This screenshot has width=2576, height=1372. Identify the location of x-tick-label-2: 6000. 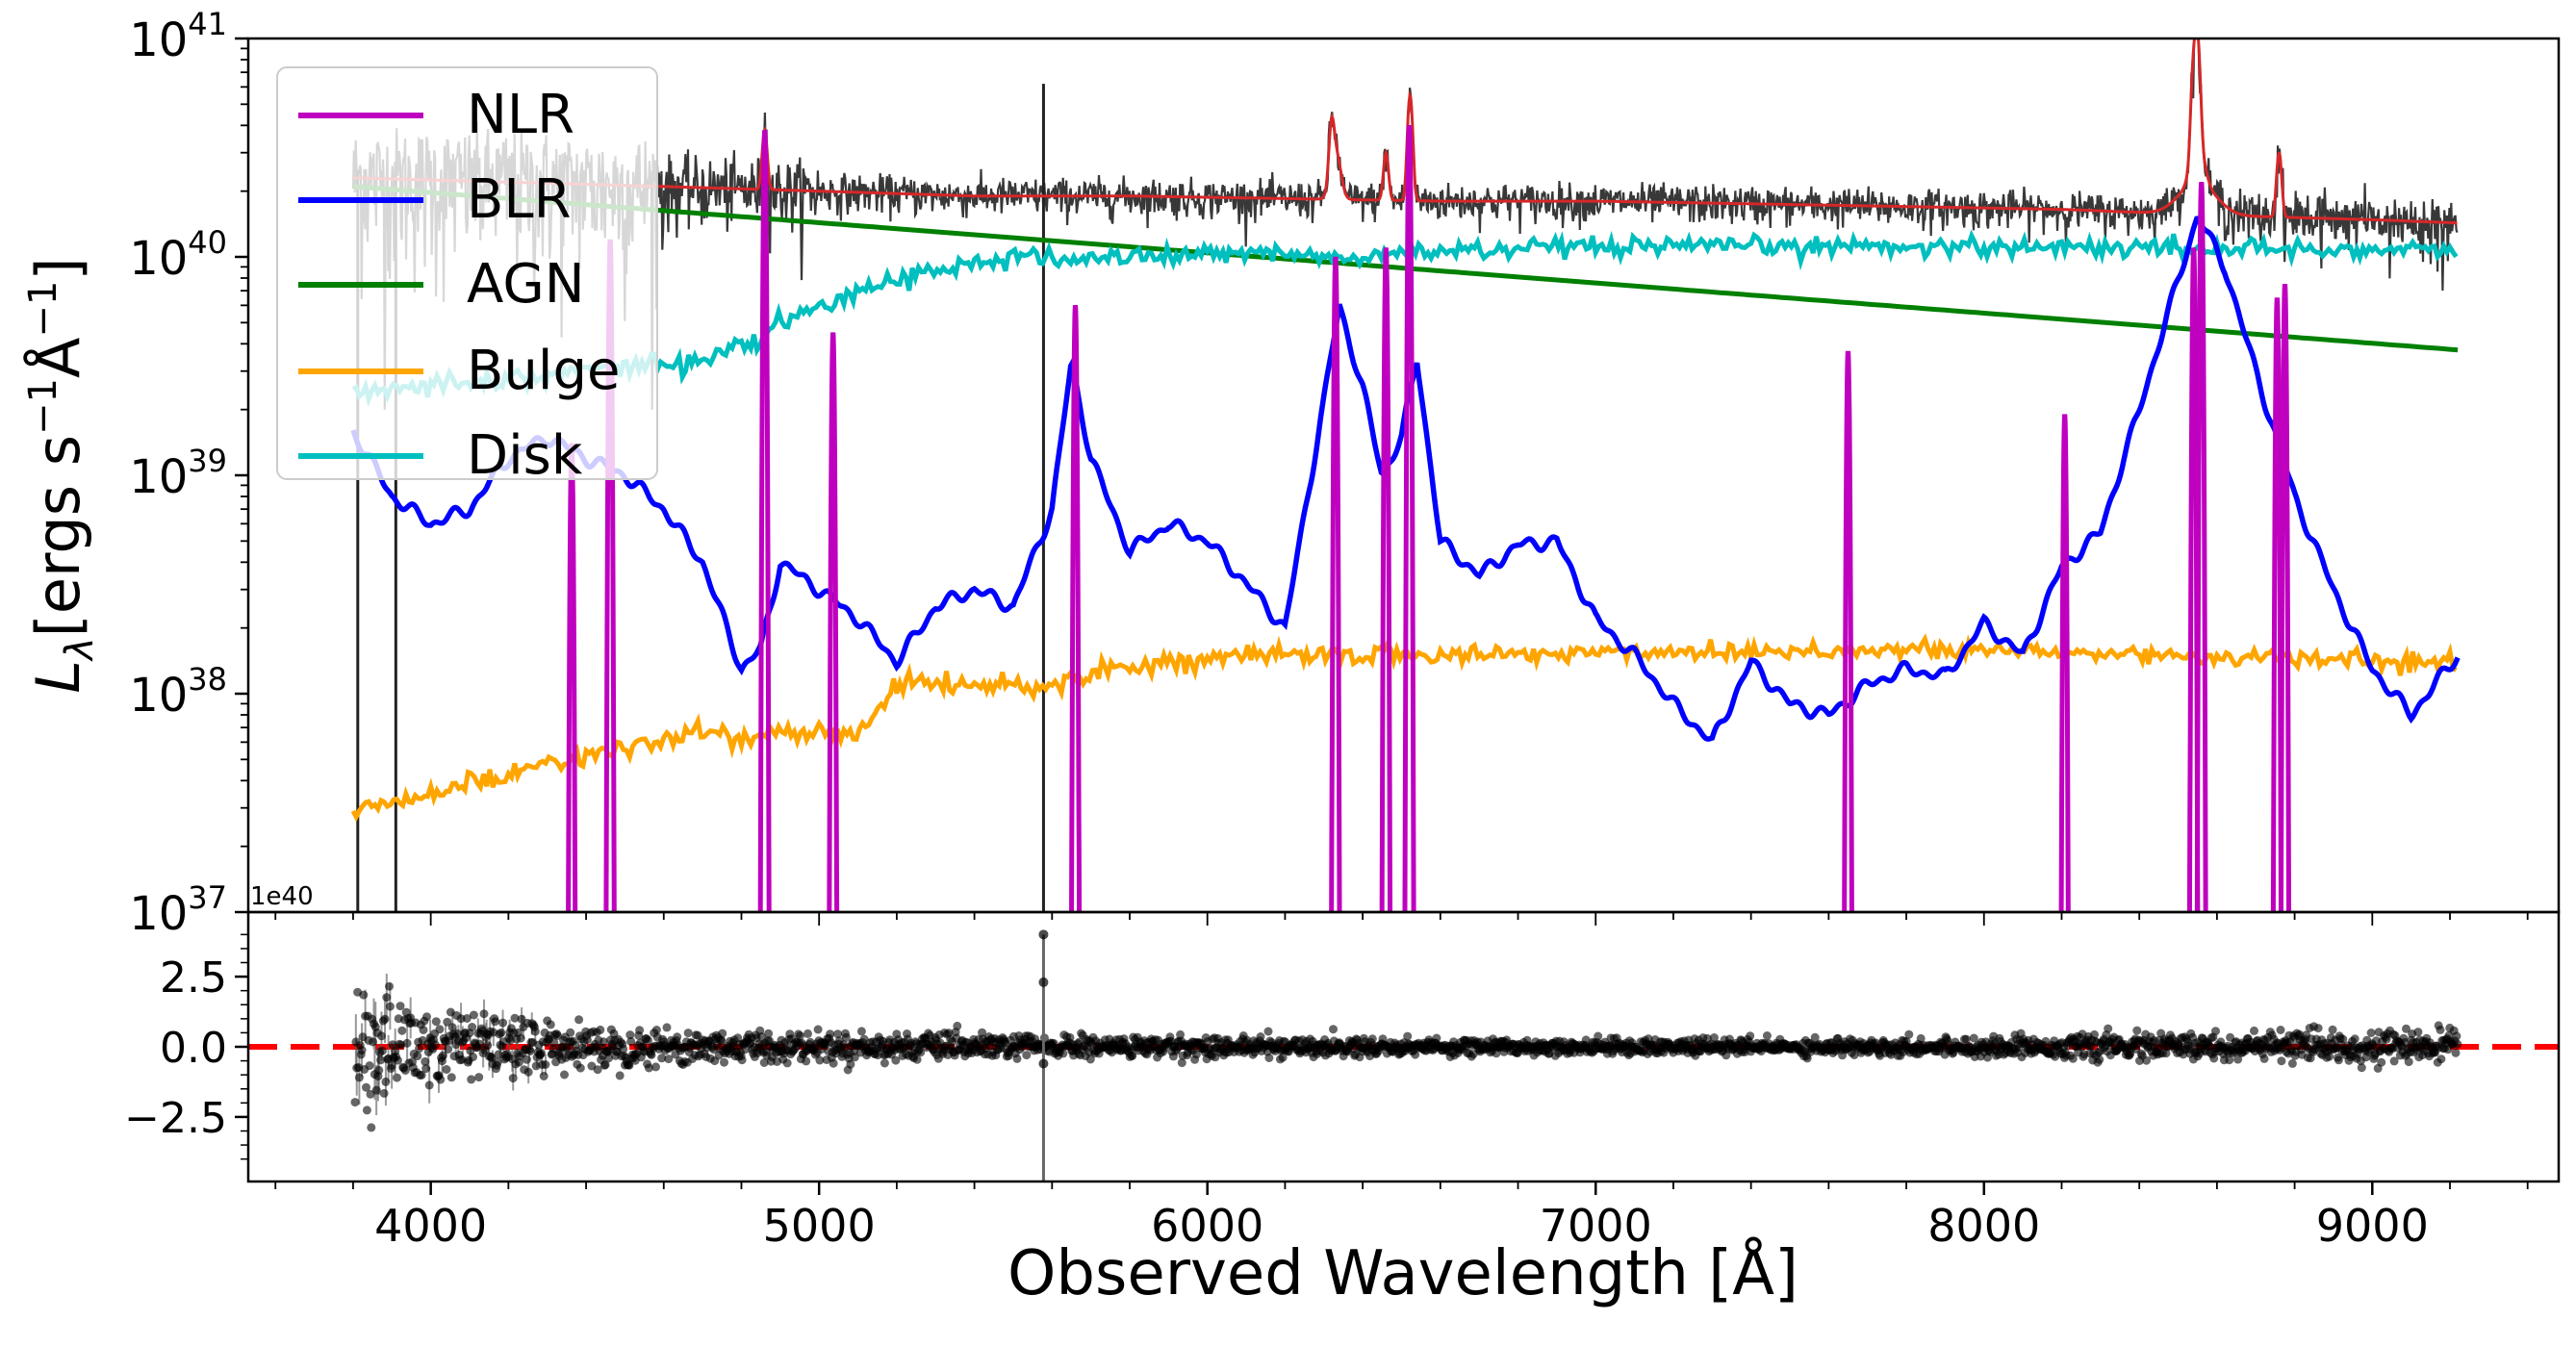
(1207, 1226).